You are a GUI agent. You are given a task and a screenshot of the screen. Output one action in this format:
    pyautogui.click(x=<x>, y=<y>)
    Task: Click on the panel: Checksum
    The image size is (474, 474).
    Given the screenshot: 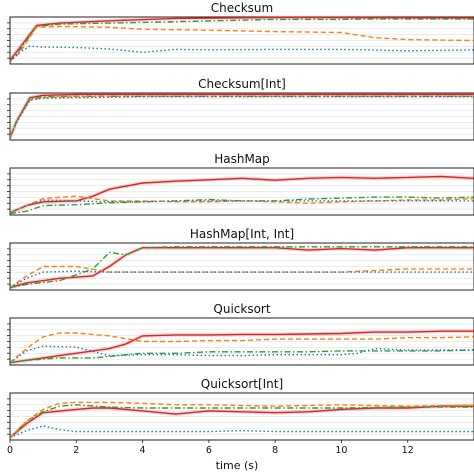 What is the action you would take?
    pyautogui.click(x=240, y=33)
    